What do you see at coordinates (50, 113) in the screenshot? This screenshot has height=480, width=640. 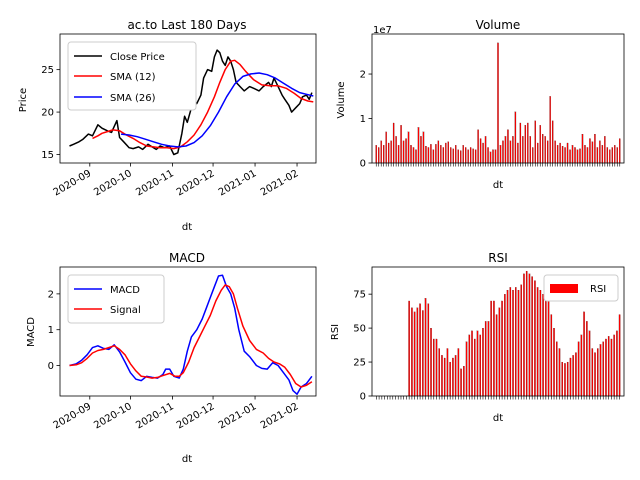 I see `price-y-ticks: 15 20 25` at bounding box center [50, 113].